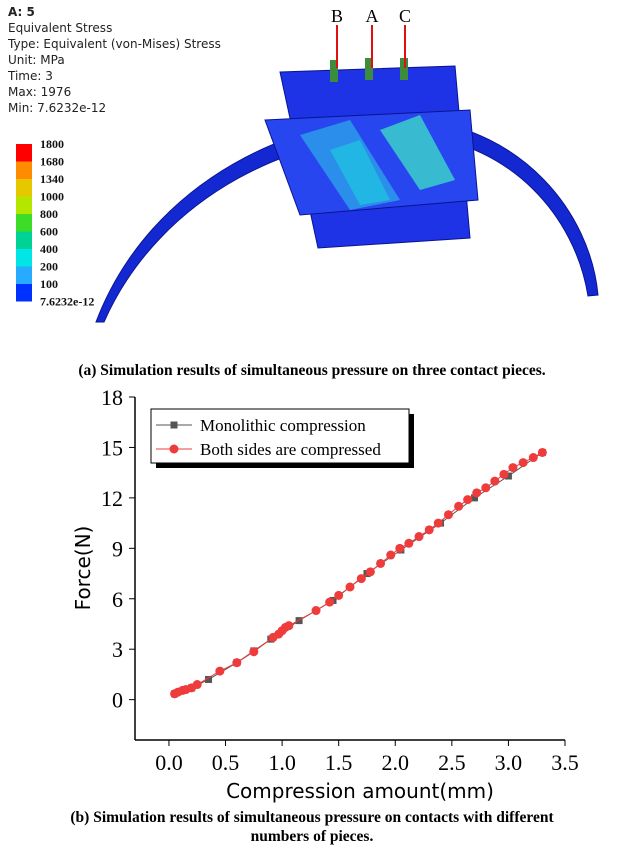 The image size is (624, 849). Describe the element at coordinates (169, 762) in the screenshot. I see `x-tick-label: 0.0` at that location.